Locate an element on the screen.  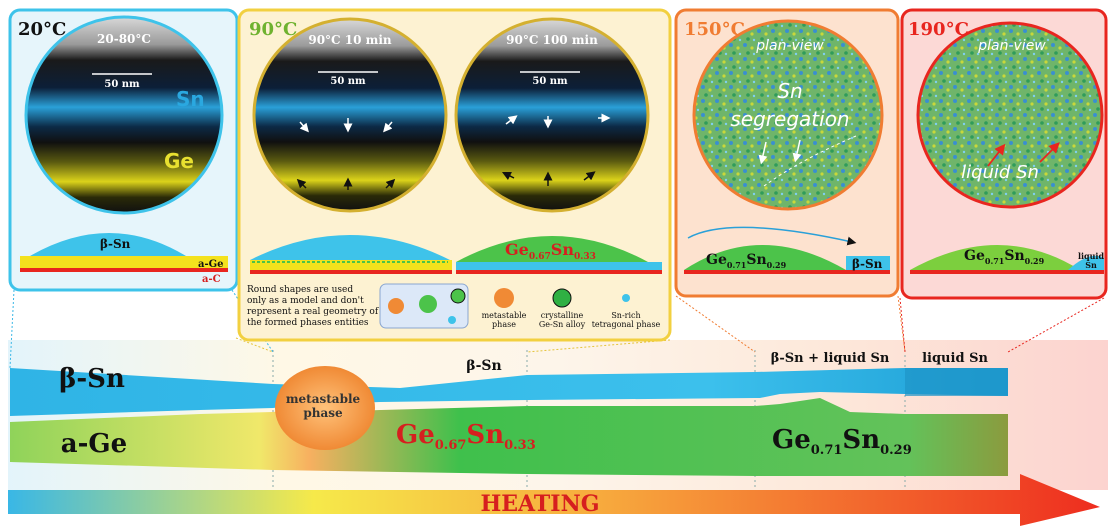
legend-snrich-label-2: tetragonal phase is located at coordinates (626, 324).